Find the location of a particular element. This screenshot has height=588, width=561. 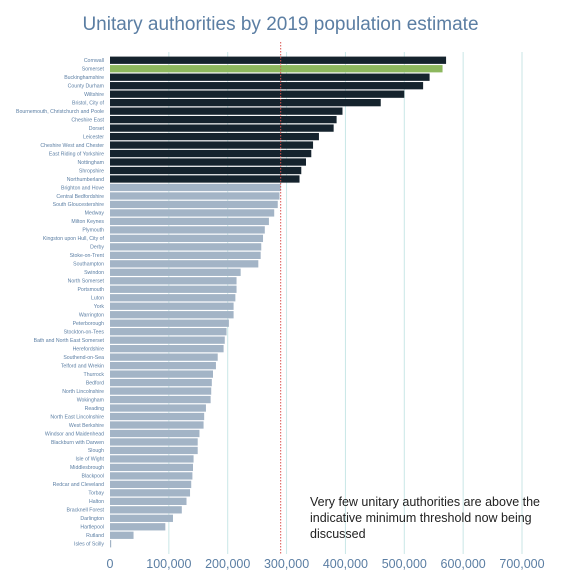

category-label: Rutland is located at coordinates (95, 536).